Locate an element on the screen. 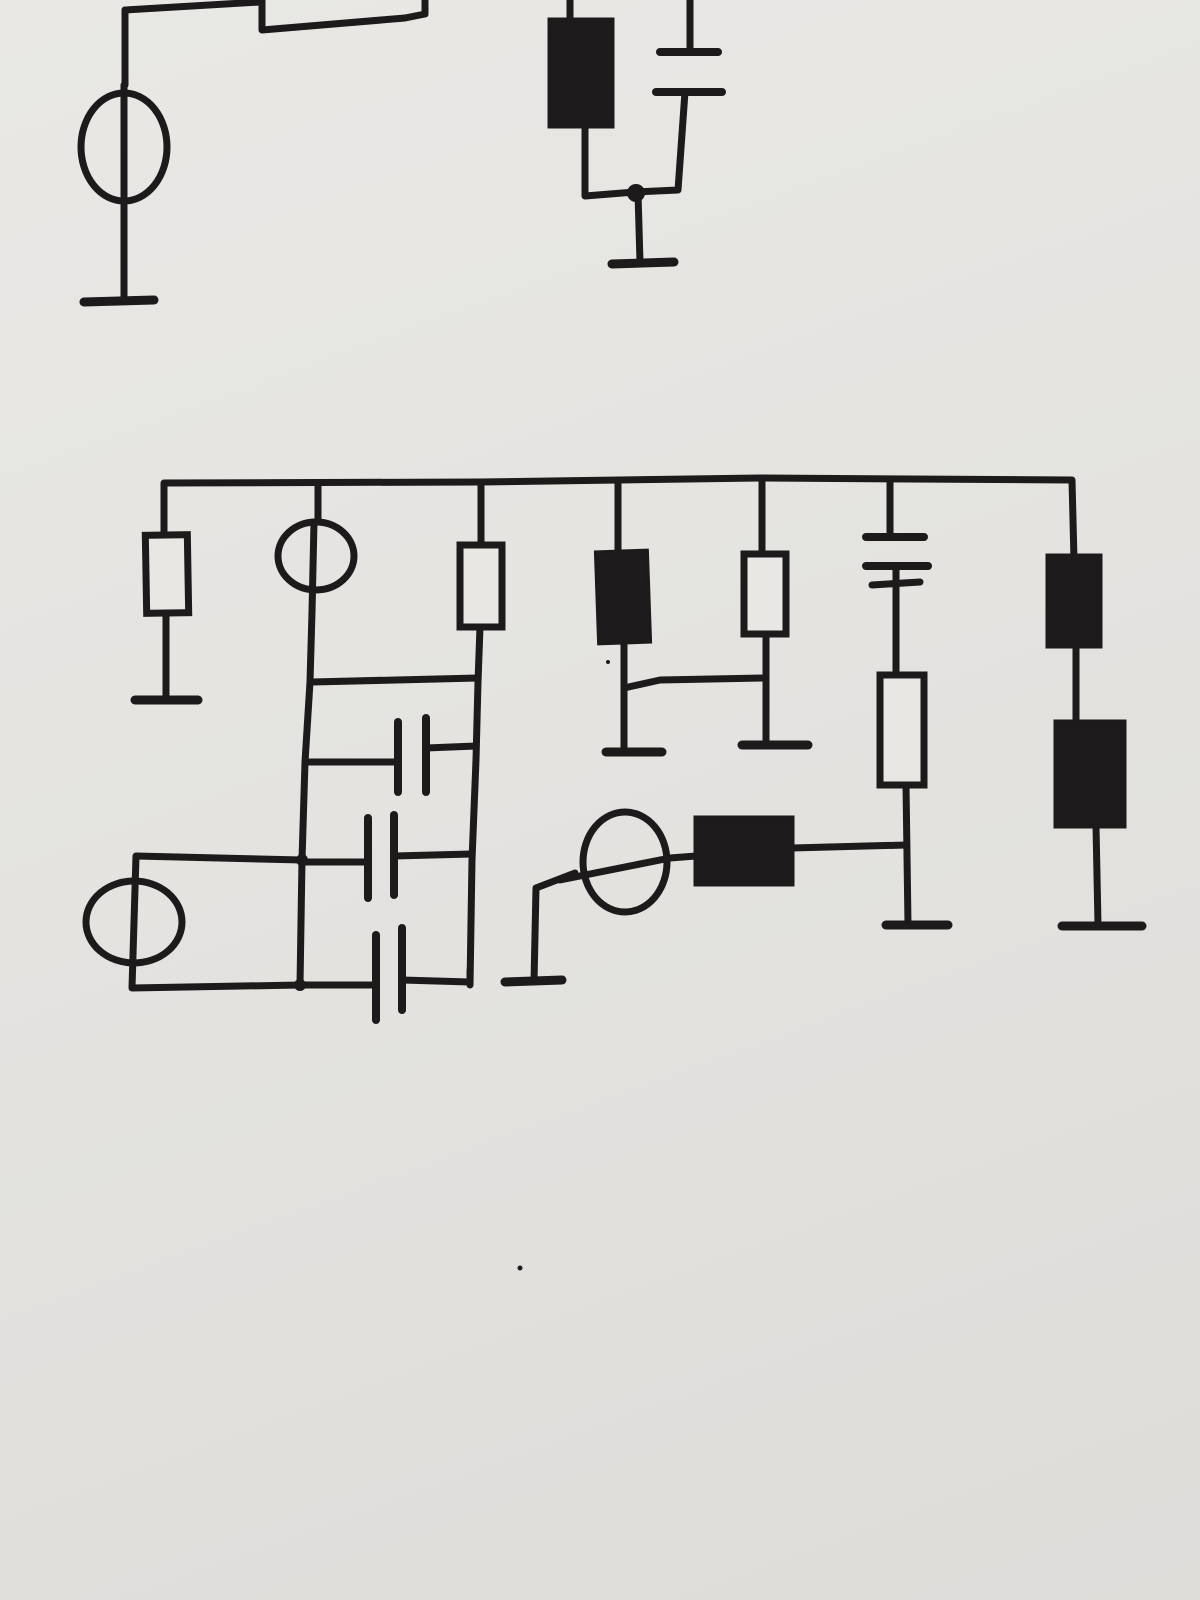 The width and height of the screenshot is (1200, 1600). top-middle-fragment is located at coordinates (636, 134).